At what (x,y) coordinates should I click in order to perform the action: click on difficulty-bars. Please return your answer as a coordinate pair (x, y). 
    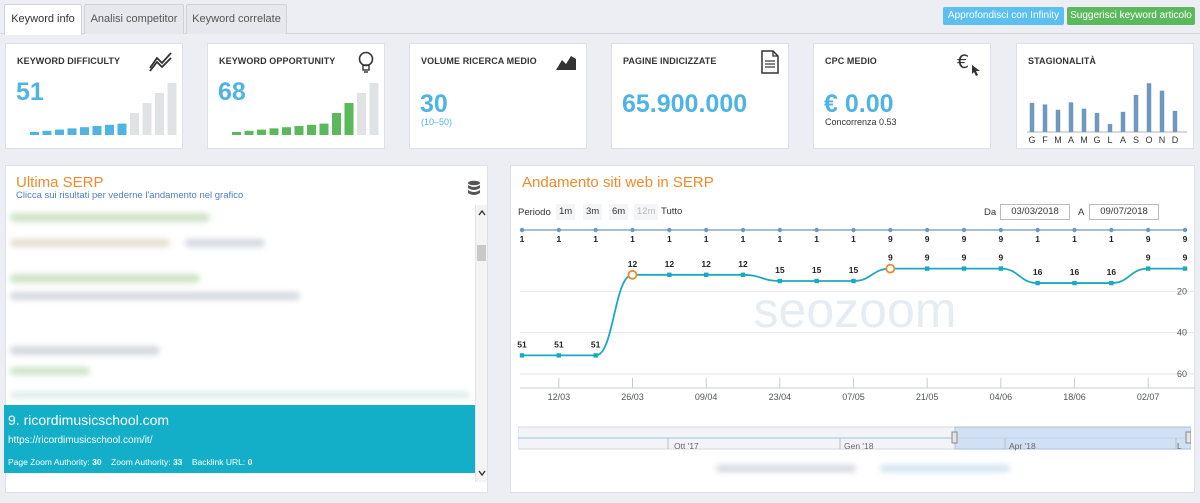
    Looking at the image, I should click on (103, 109).